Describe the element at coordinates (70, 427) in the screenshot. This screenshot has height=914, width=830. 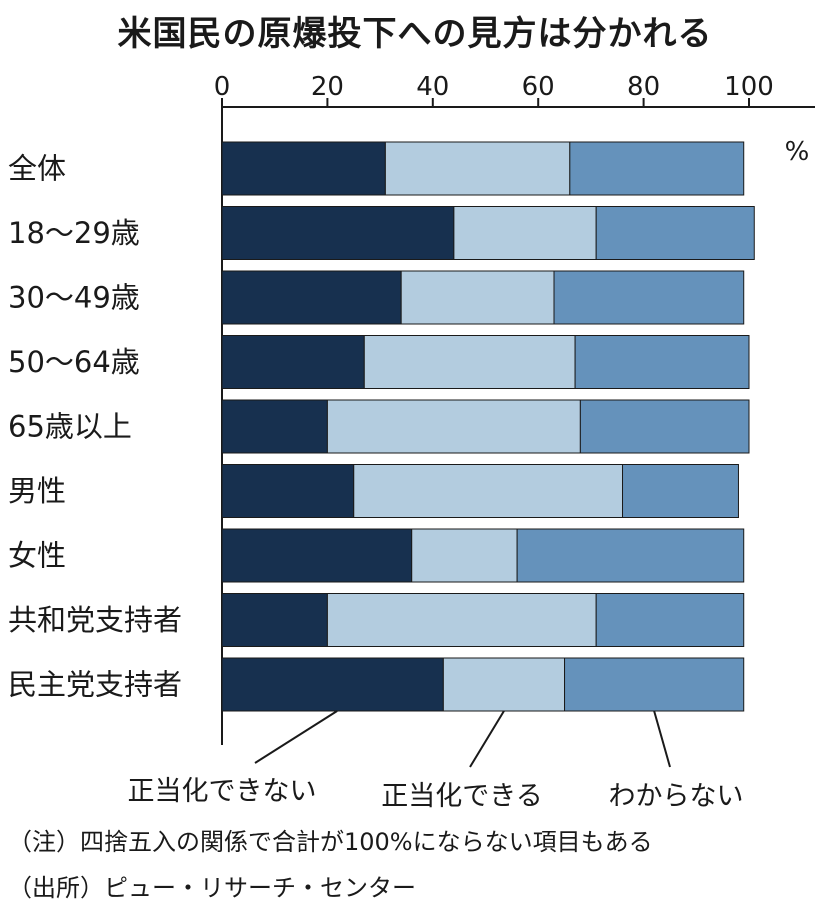
I see `category-label: 65歳以上` at that location.